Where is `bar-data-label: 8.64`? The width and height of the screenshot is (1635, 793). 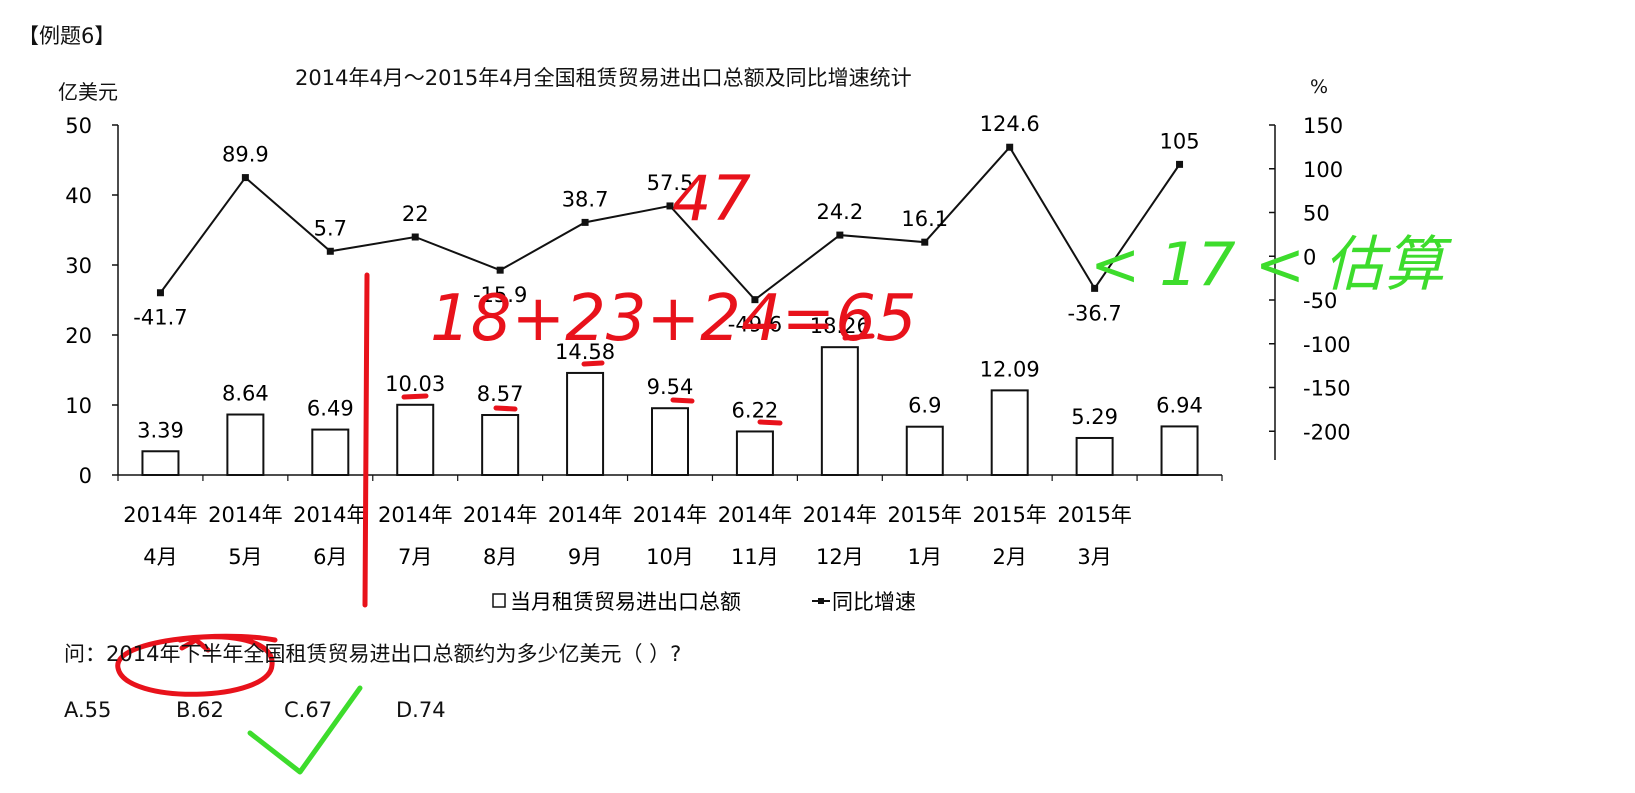
bar-data-label: 8.64 is located at coordinates (245, 394).